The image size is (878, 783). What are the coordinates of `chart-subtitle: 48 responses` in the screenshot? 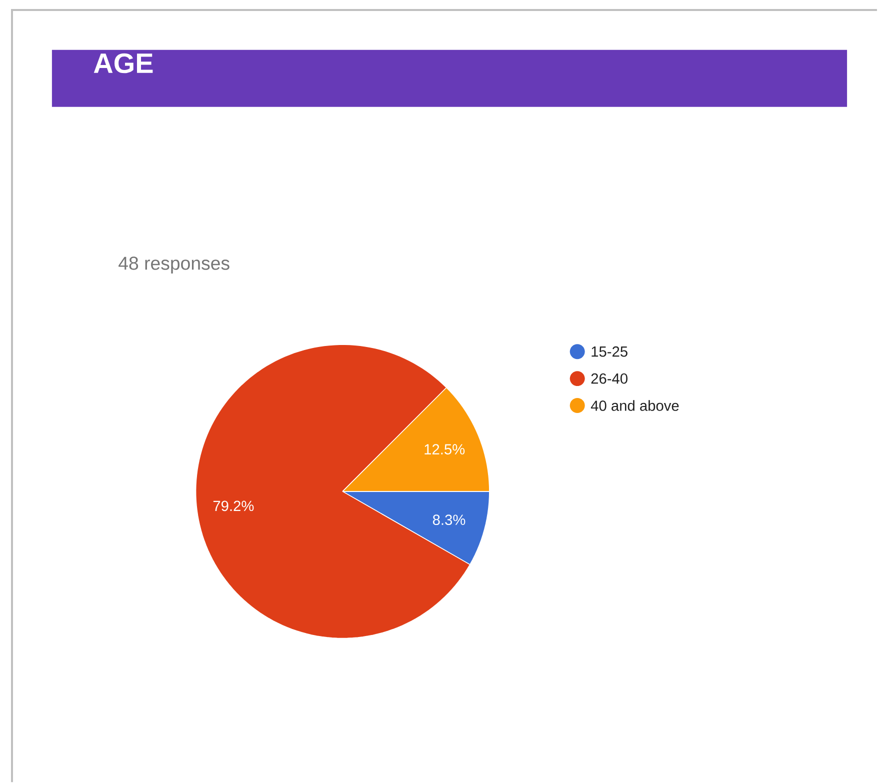 It's located at (174, 265).